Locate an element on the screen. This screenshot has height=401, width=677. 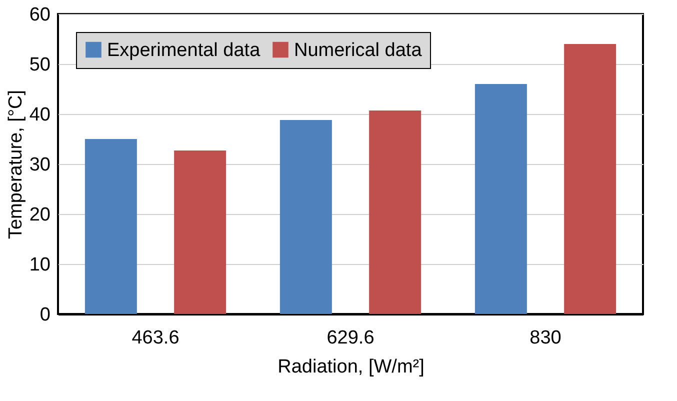
y-tick-label: 60 is located at coordinates (39, 15).